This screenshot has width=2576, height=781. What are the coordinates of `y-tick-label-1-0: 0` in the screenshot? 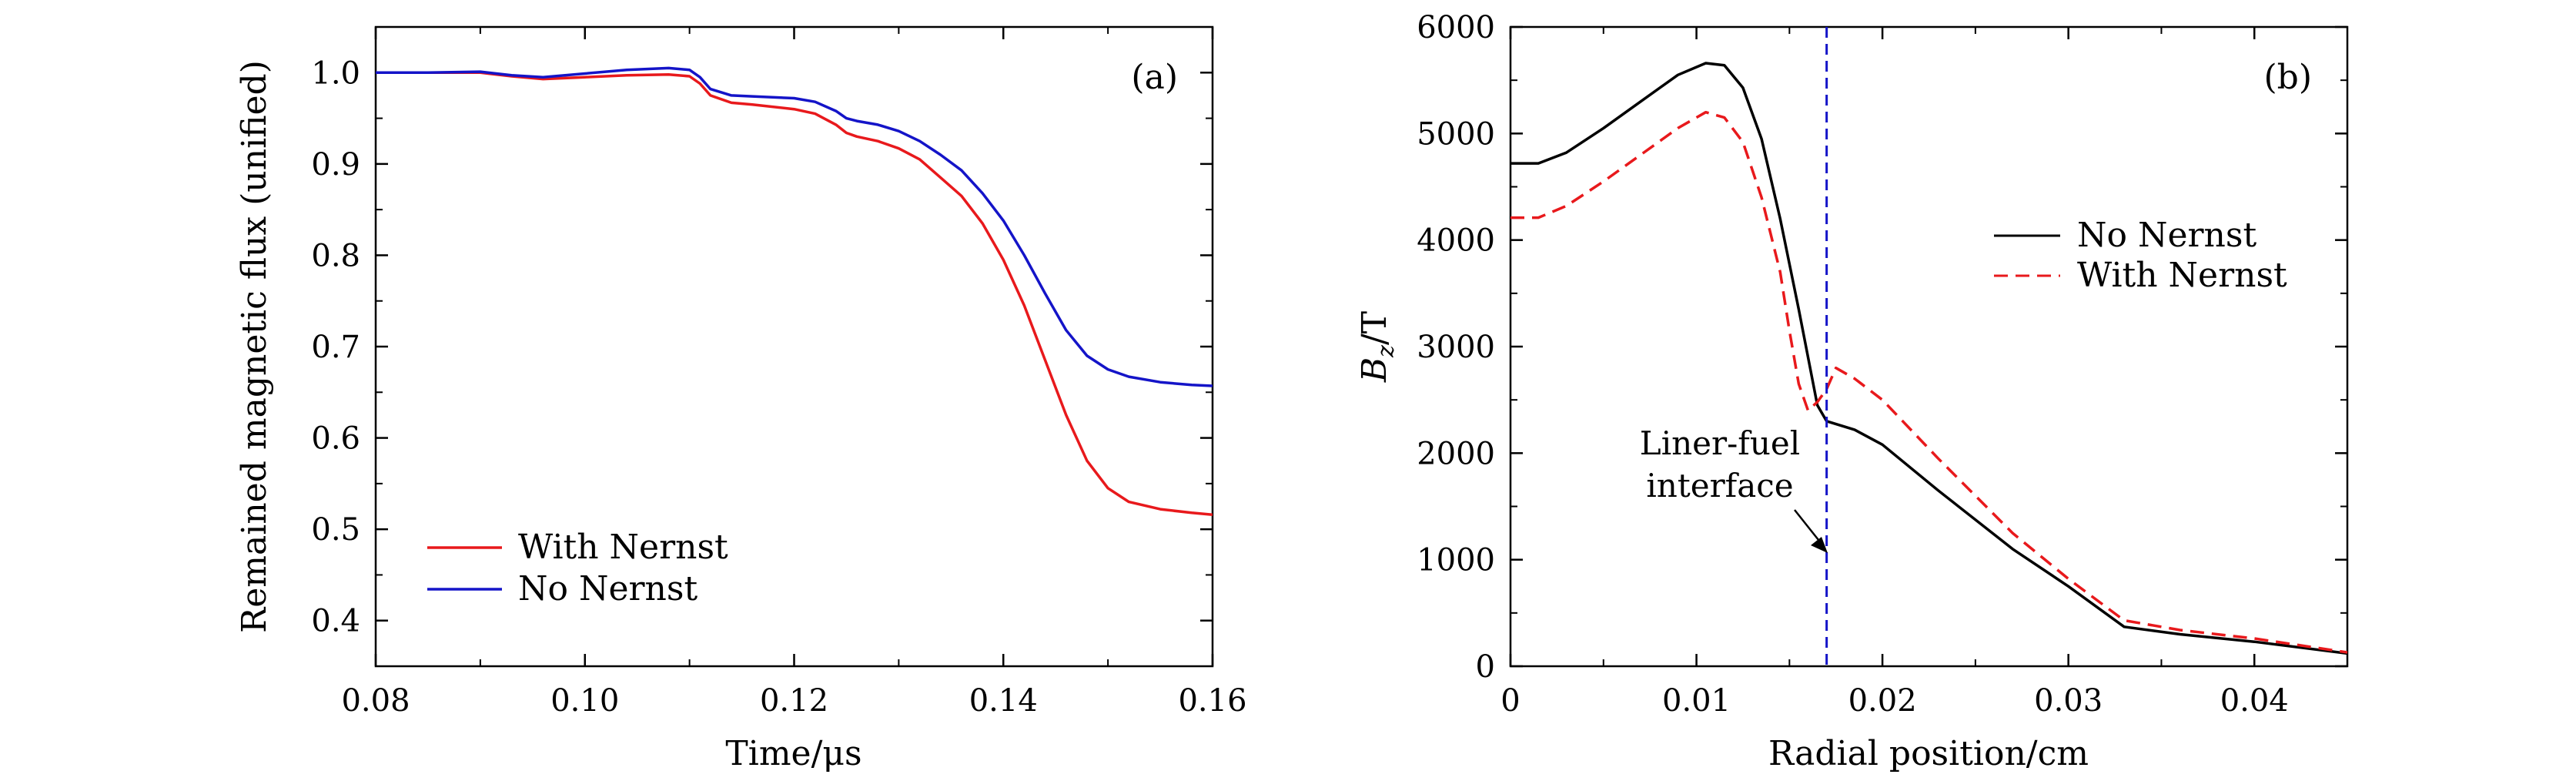 It's located at (1486, 667).